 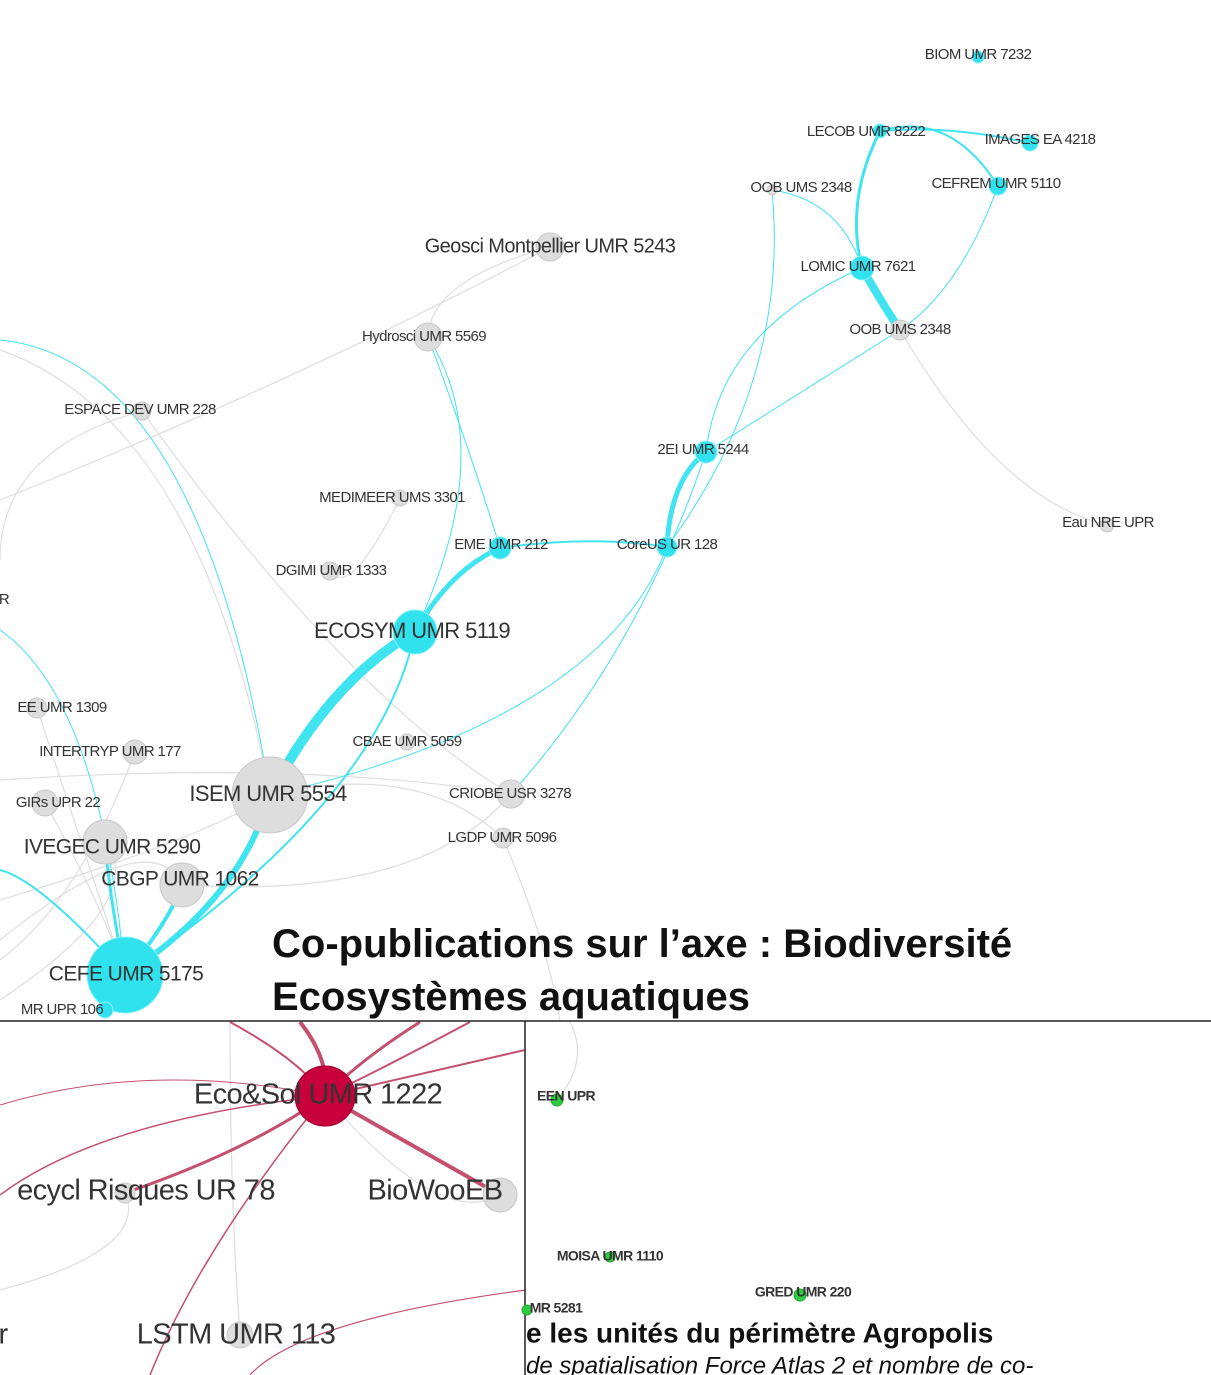 I want to click on node-label: MR 5281, so click(x=556, y=1308).